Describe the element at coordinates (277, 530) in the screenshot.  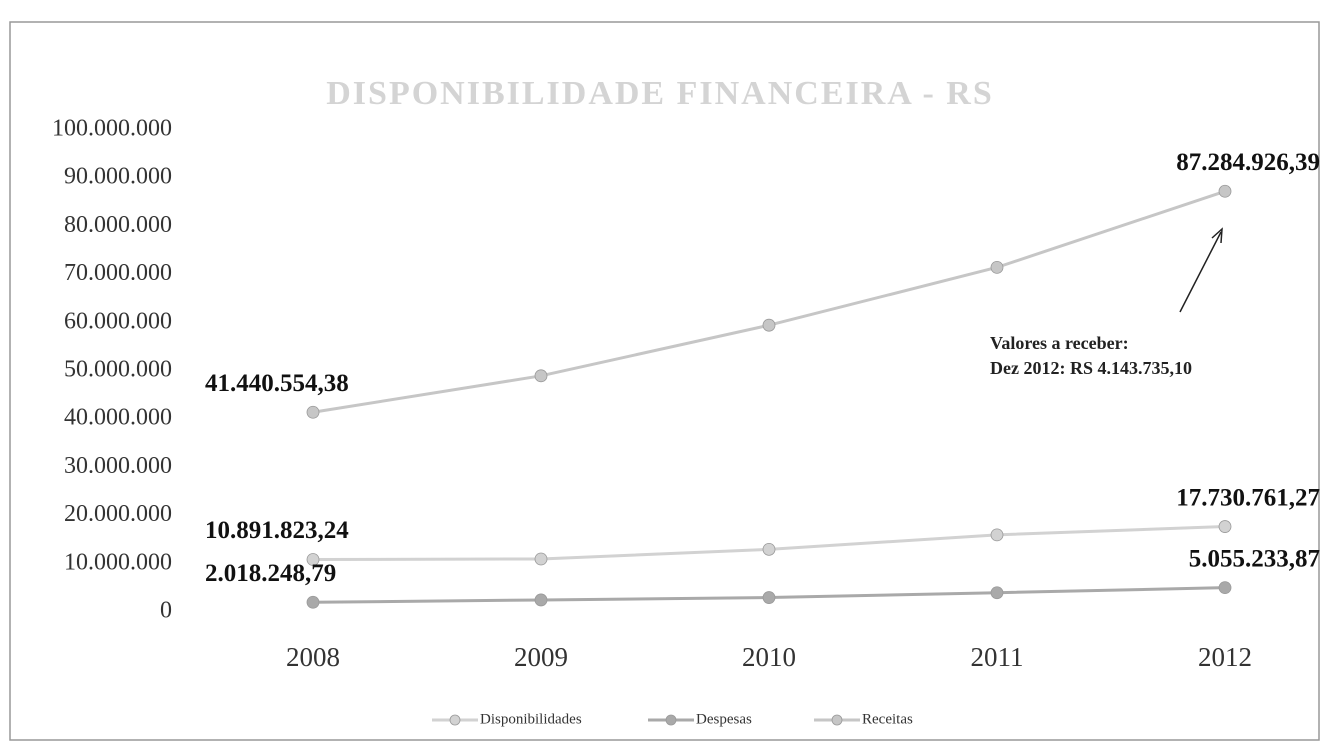
I see `data-label: 10.891.823,24` at that location.